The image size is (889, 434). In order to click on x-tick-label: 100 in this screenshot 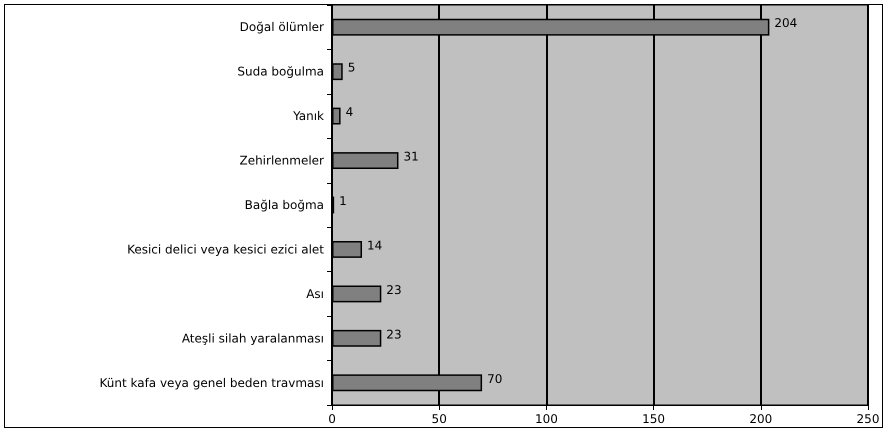, I will do `click(546, 419)`.